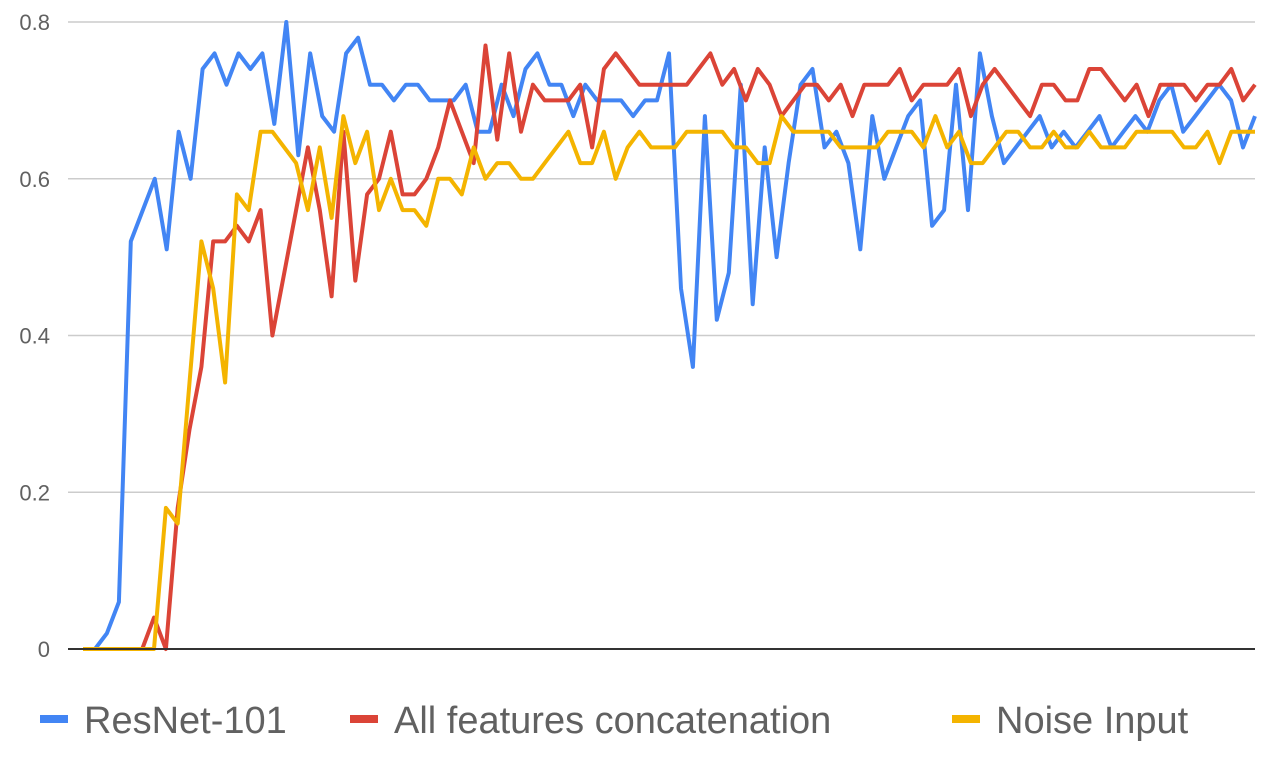  I want to click on y-tick-label: 0.2, so click(34, 492).